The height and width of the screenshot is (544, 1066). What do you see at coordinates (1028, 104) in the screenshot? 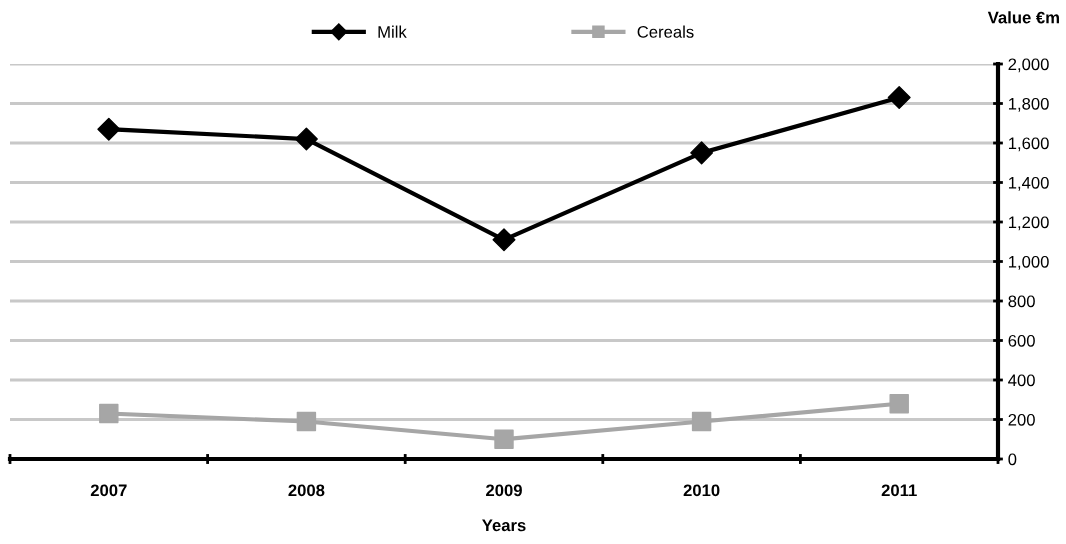
I see `y-tick-label: 1,800` at bounding box center [1028, 104].